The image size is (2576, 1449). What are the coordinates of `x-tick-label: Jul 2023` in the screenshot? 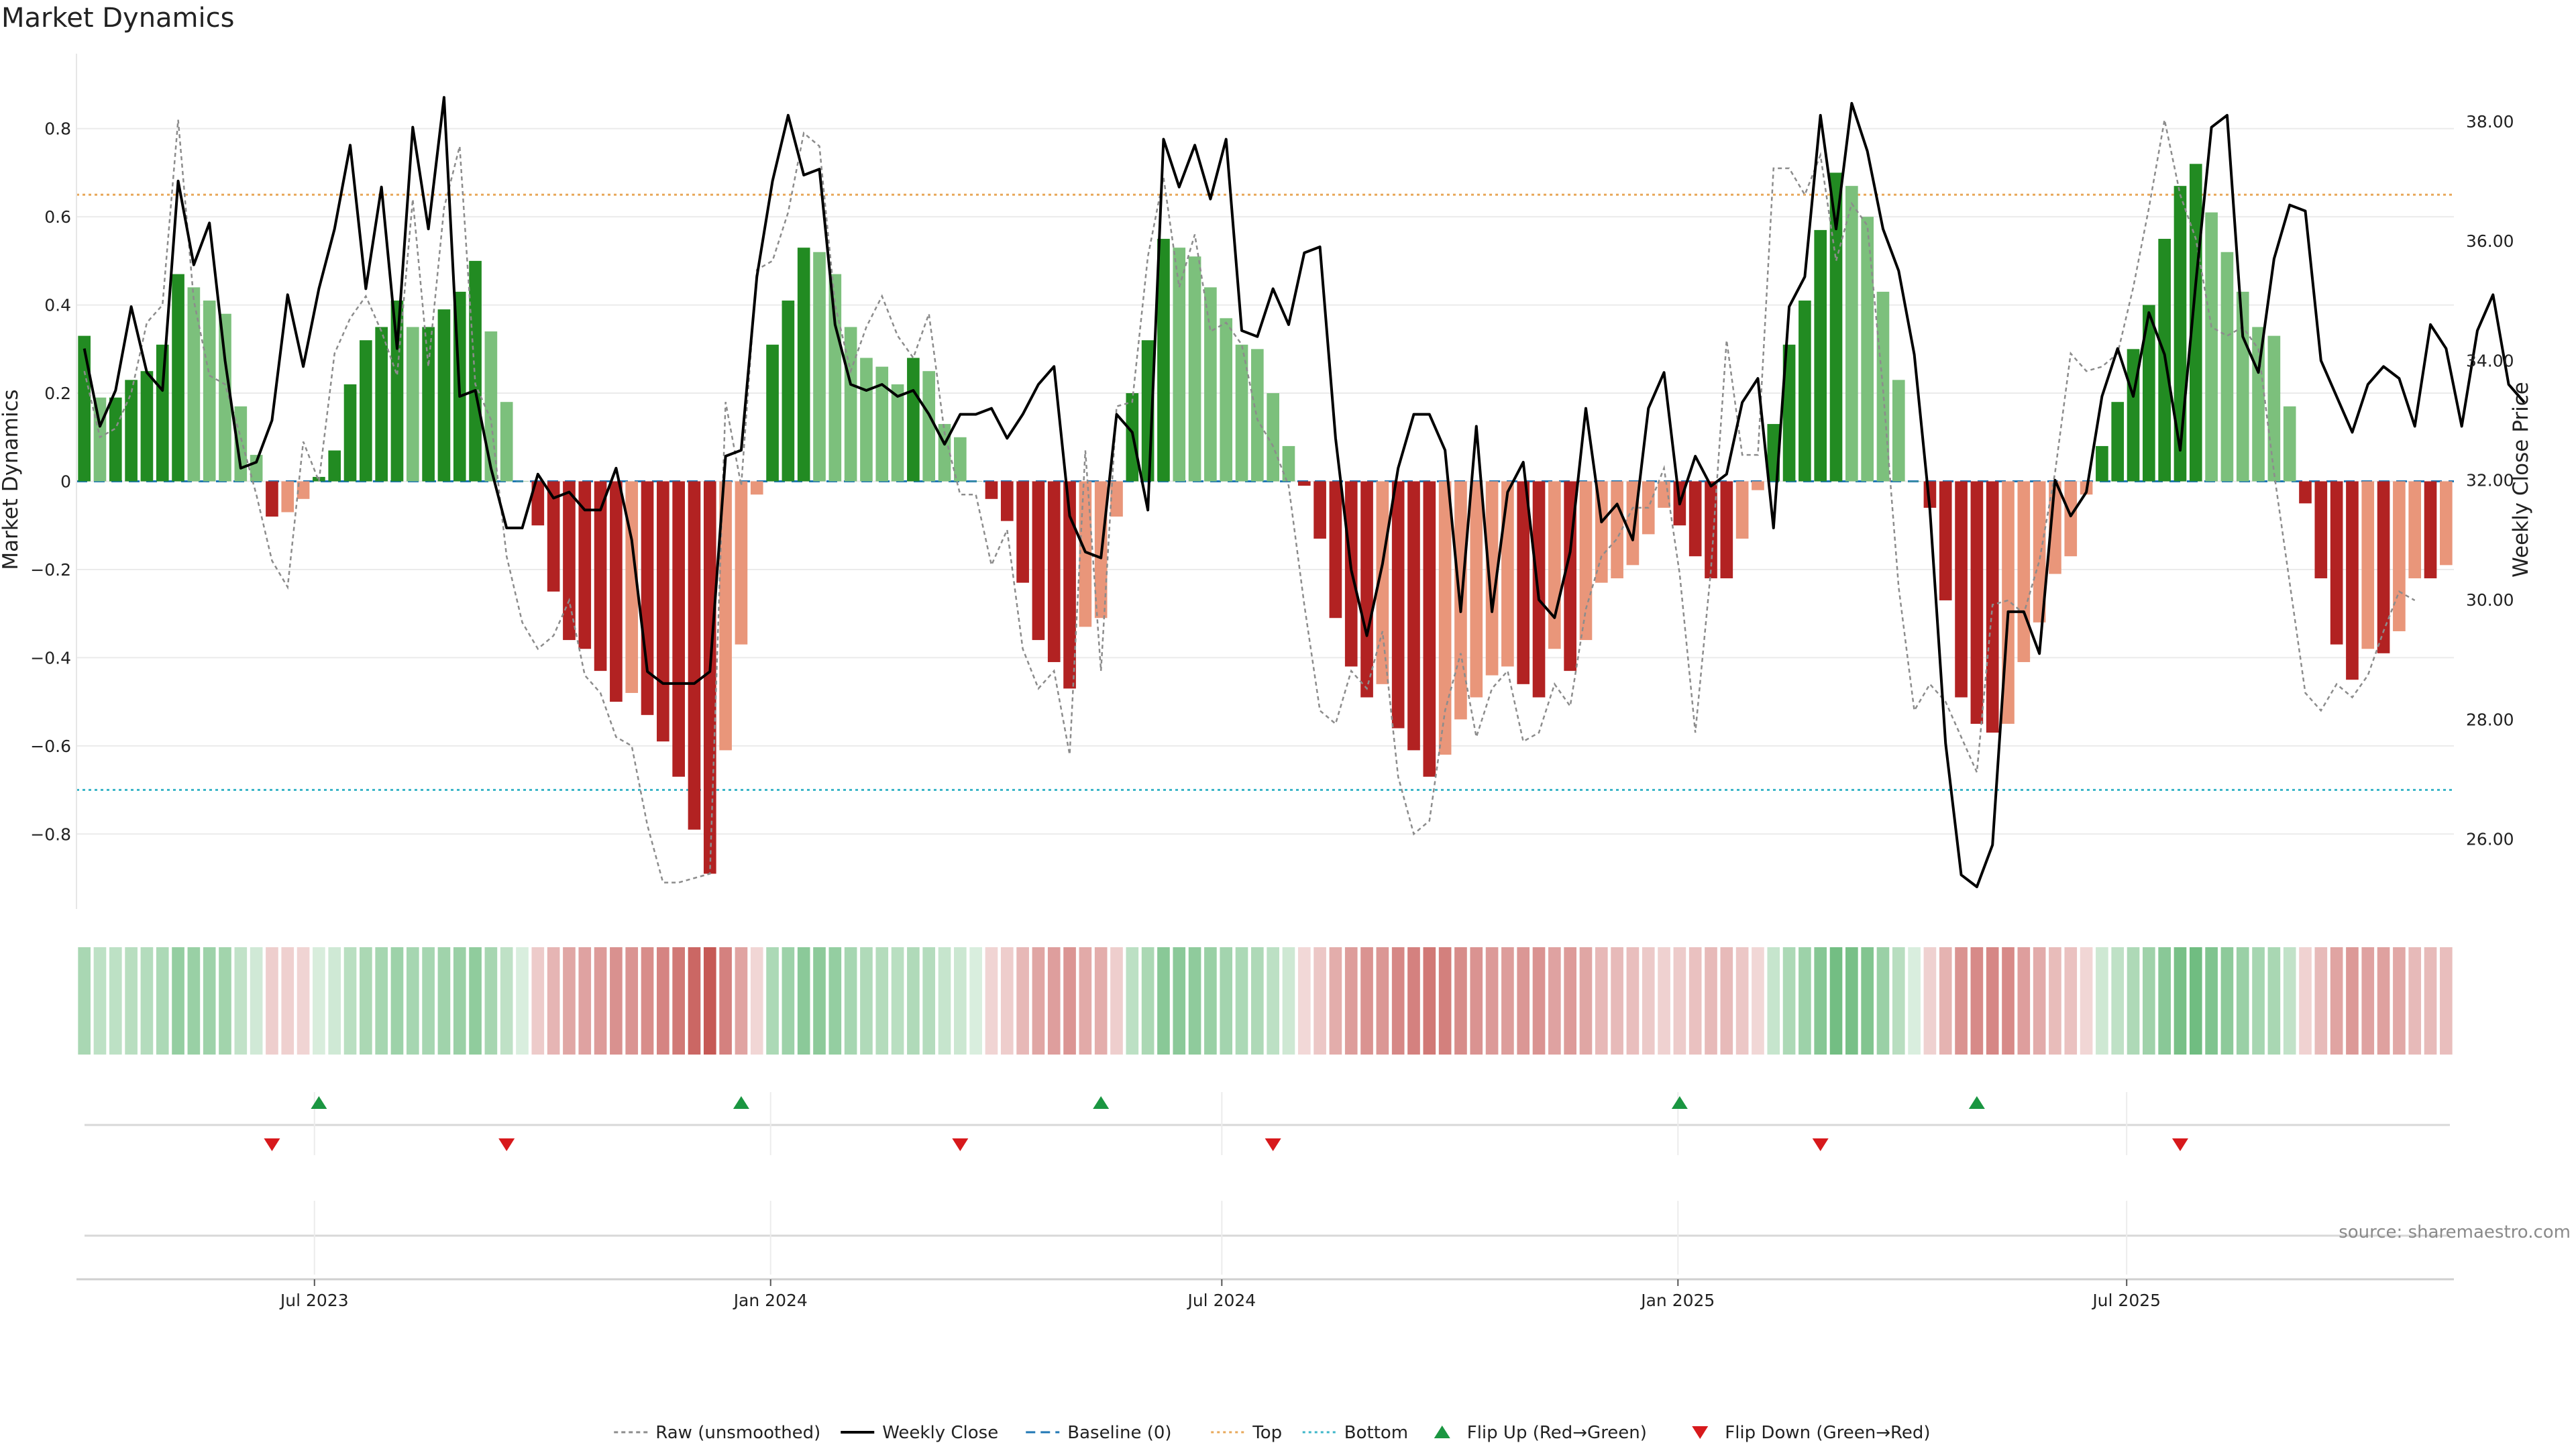 It's located at (314, 1300).